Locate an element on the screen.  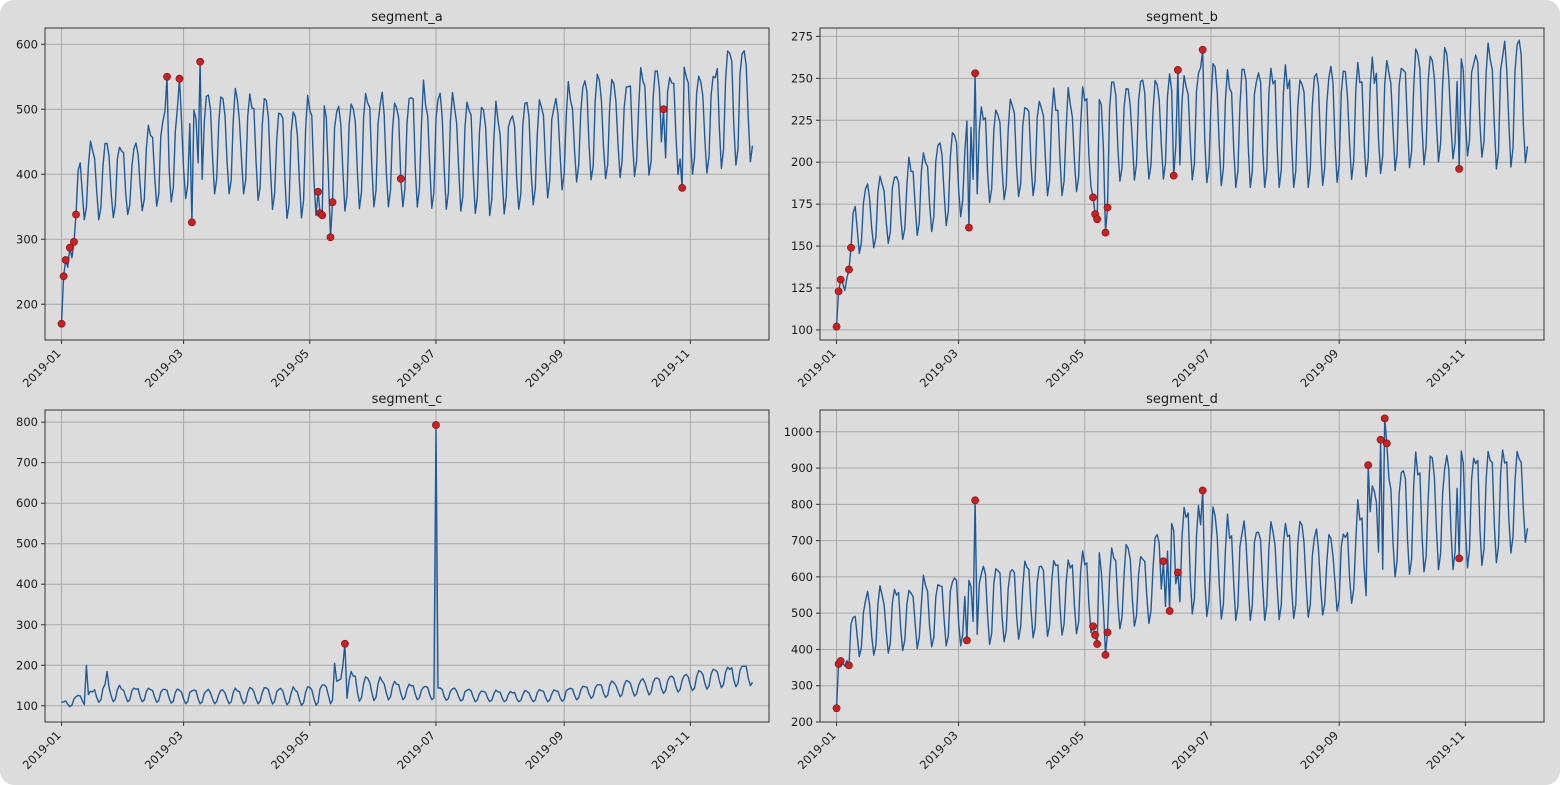
chart-title: segment_d is located at coordinates (1182, 399).